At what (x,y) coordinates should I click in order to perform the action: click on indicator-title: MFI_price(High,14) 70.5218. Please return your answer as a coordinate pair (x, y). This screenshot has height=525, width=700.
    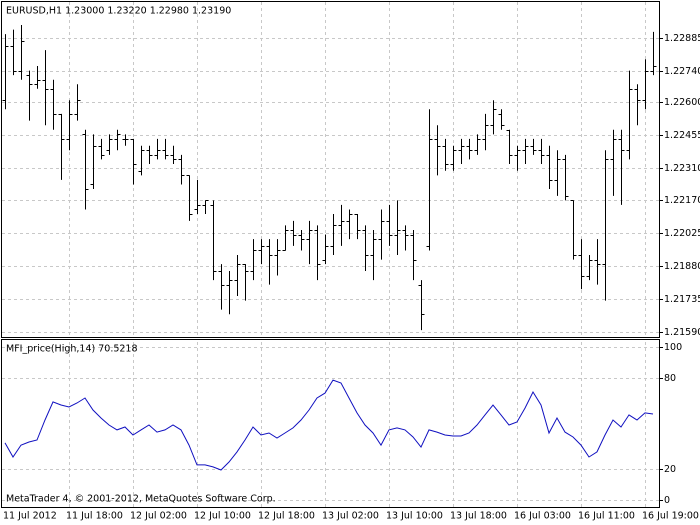
    Looking at the image, I should click on (72, 349).